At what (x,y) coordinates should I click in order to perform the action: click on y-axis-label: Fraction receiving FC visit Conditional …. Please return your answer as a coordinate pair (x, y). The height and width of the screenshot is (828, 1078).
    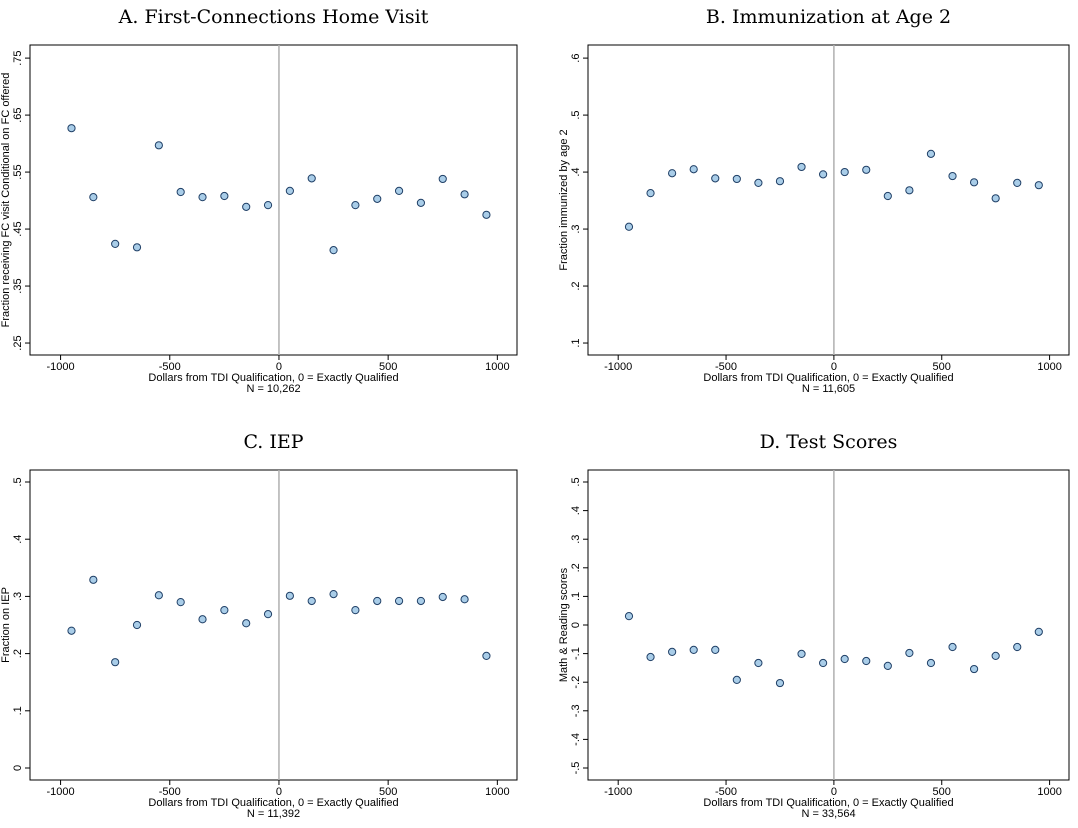
    Looking at the image, I should click on (6, 200).